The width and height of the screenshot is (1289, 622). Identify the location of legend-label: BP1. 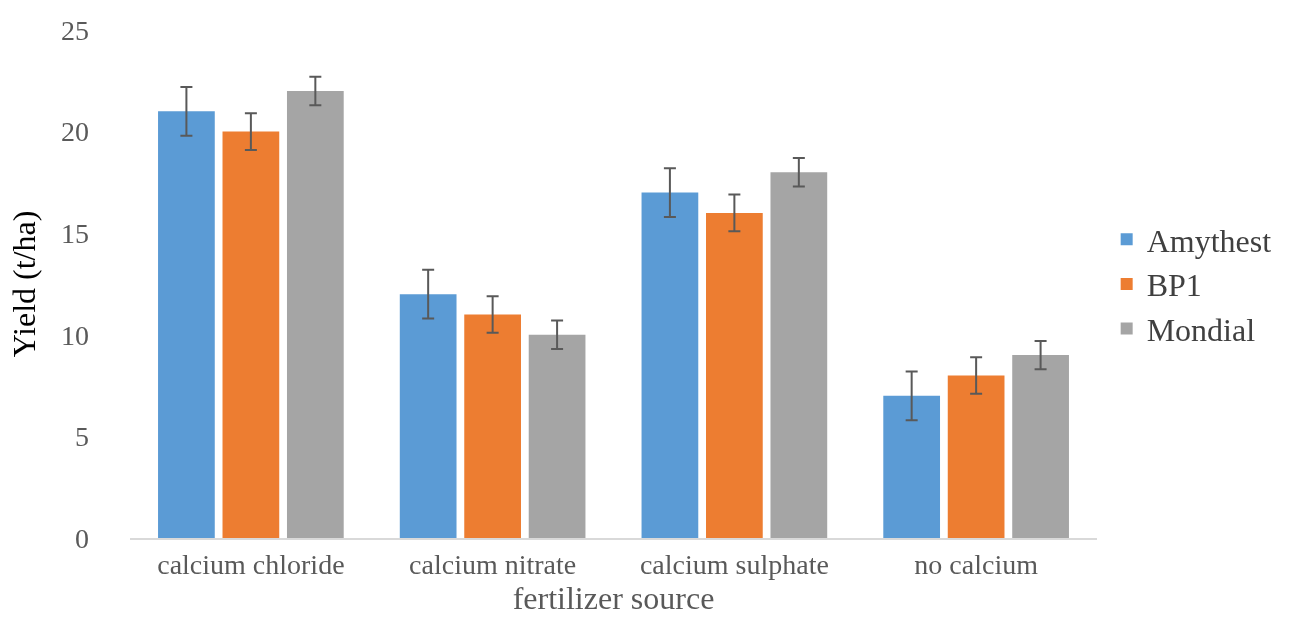
(1174, 285).